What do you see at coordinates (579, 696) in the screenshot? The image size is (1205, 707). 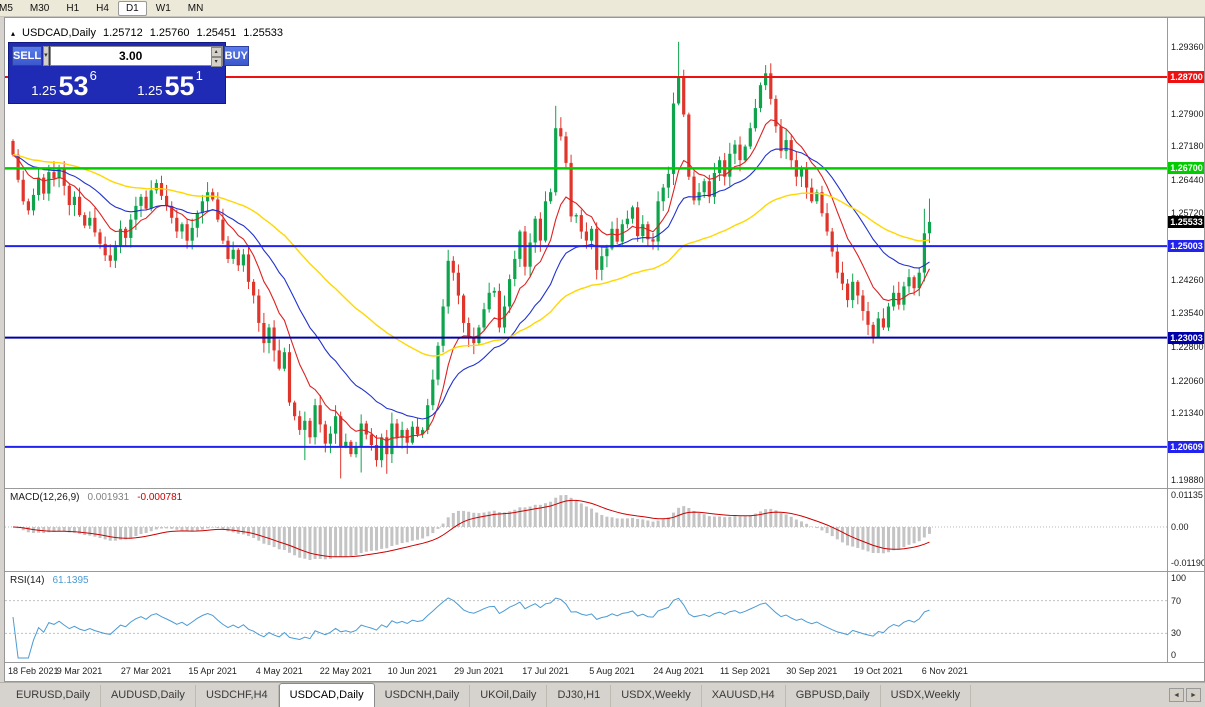 I see `tab-dj30-h1: DJ30,H1` at bounding box center [579, 696].